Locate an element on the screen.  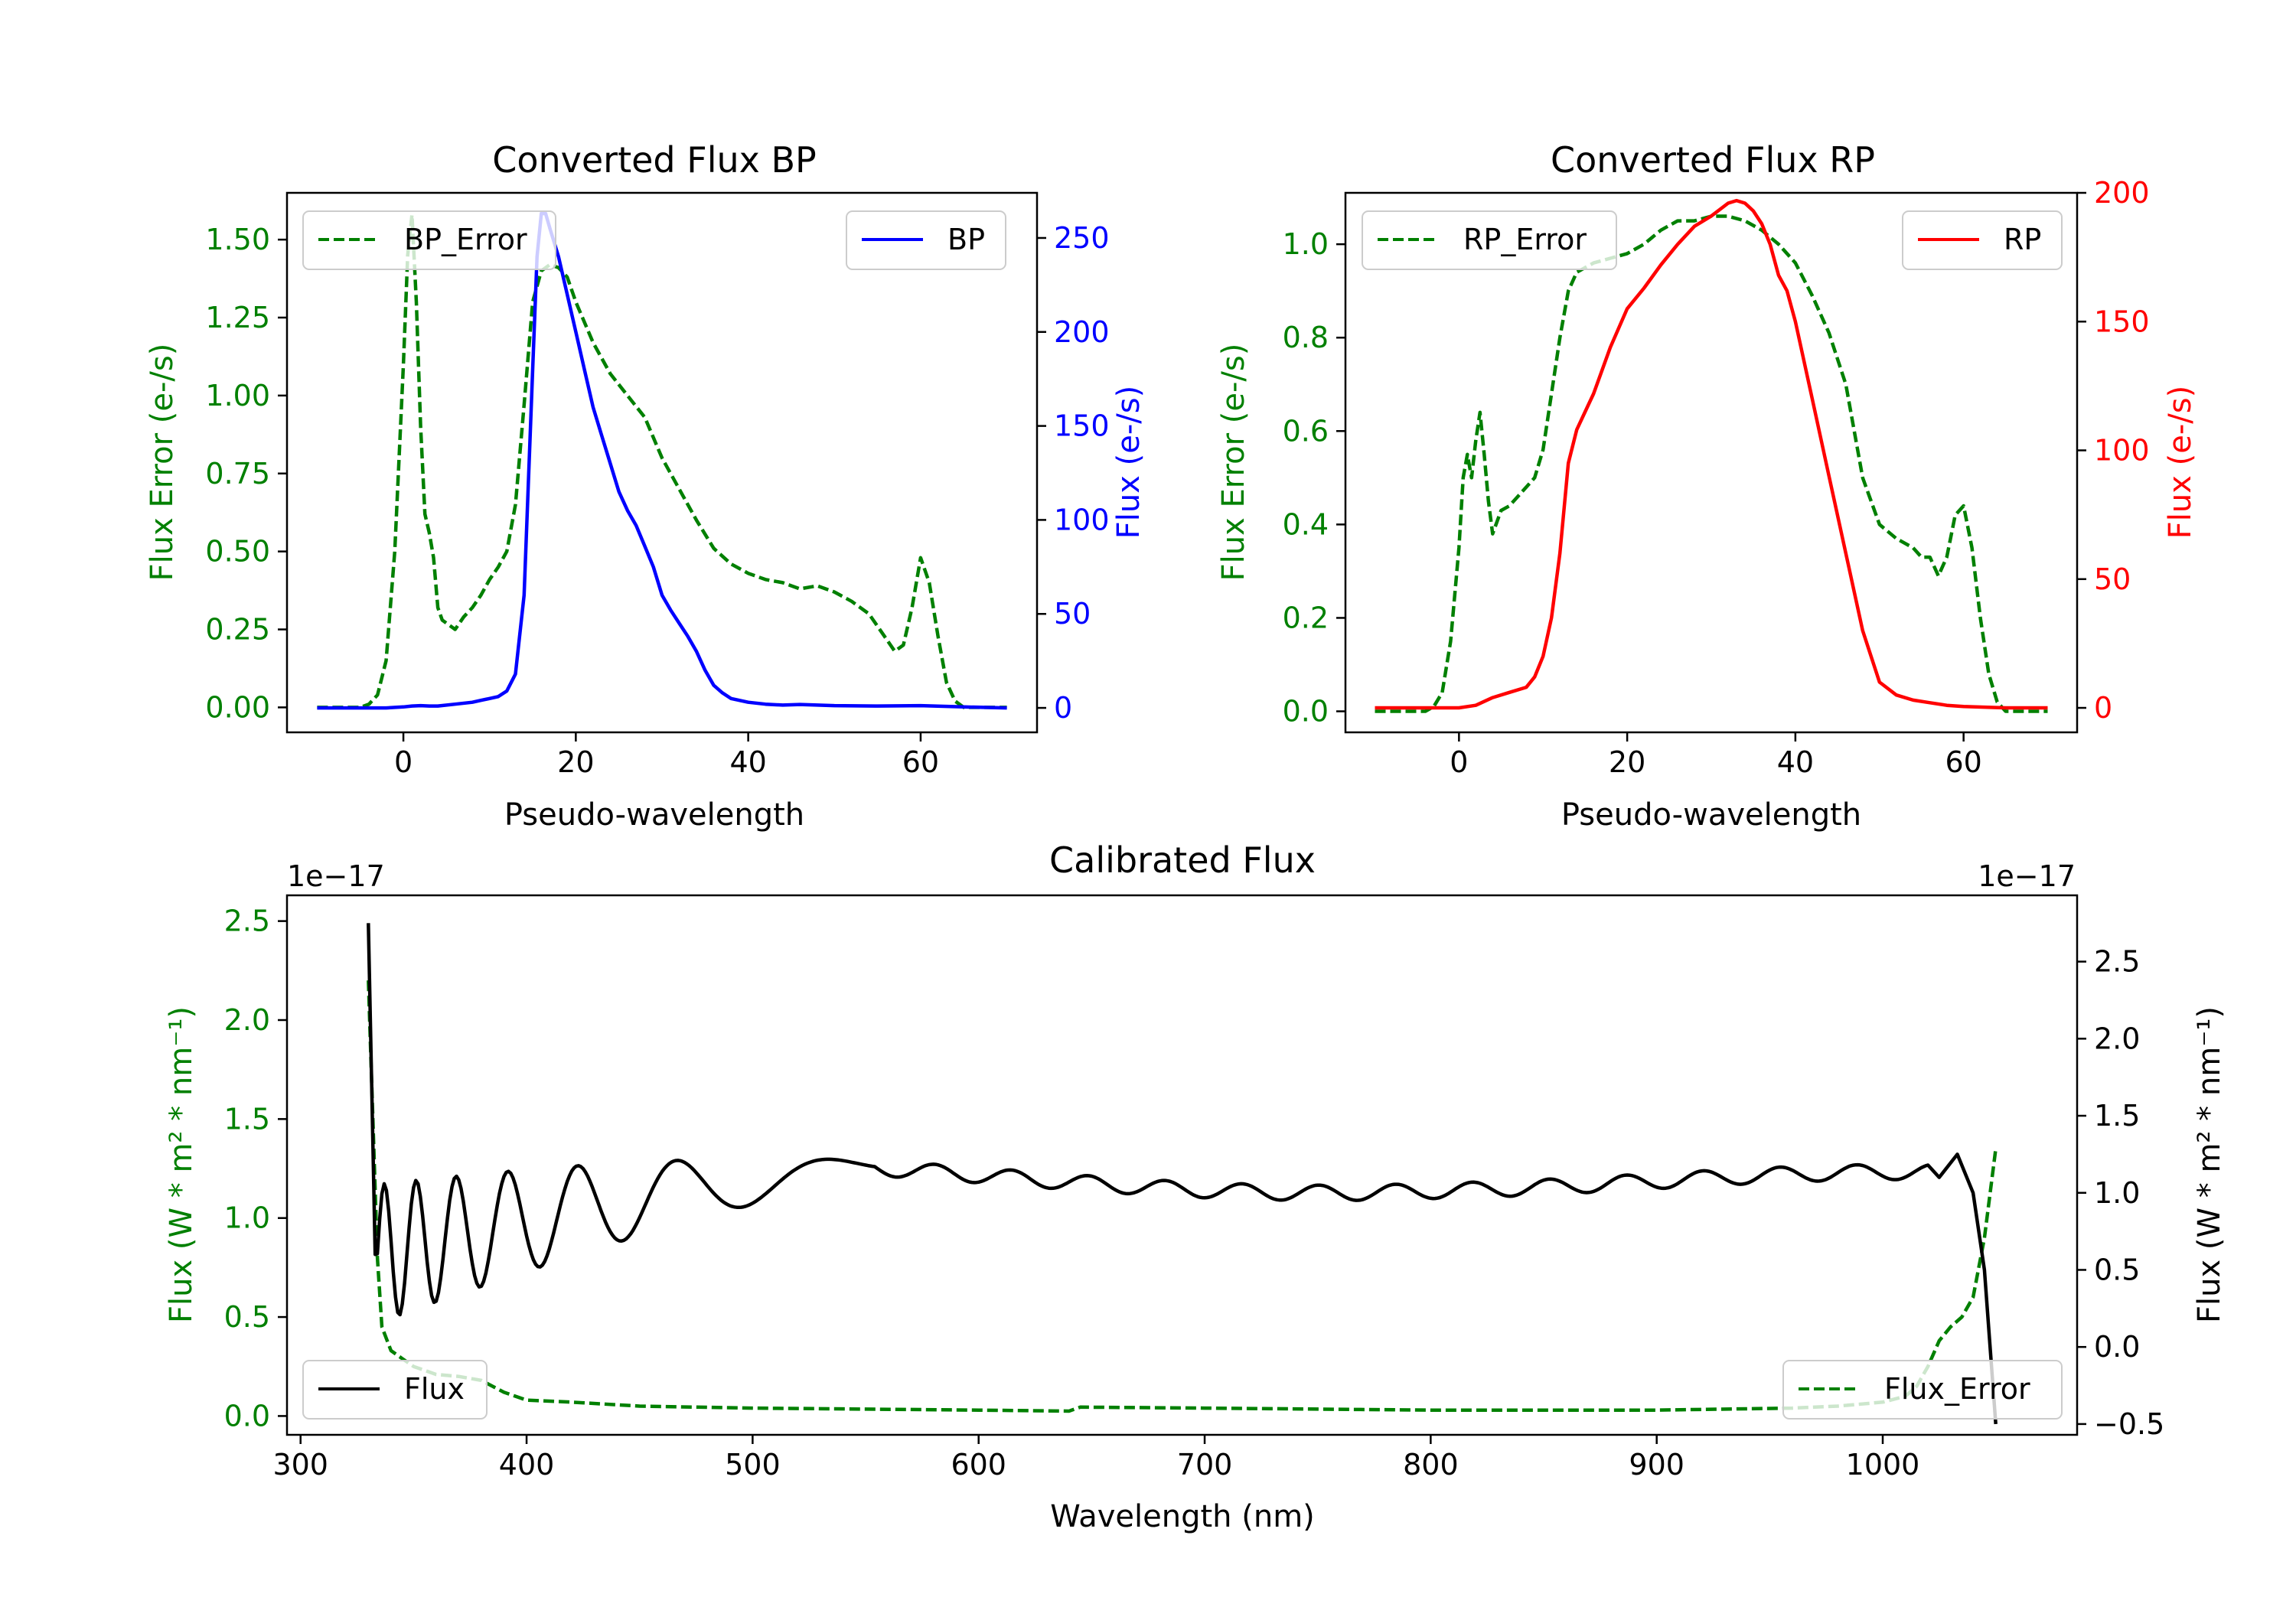
rp-series-rp is located at coordinates (1711, 454).